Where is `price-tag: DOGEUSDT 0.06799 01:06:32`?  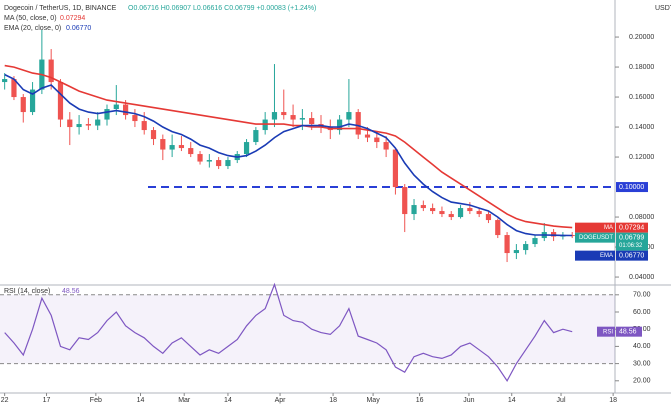
price-tag: DOGEUSDT 0.06799 01:06:32 is located at coordinates (611, 241).